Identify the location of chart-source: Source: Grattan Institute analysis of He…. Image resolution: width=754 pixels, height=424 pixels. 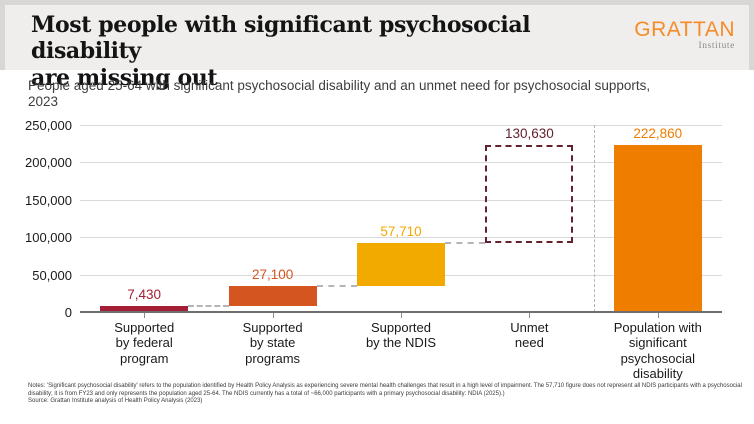
(115, 401).